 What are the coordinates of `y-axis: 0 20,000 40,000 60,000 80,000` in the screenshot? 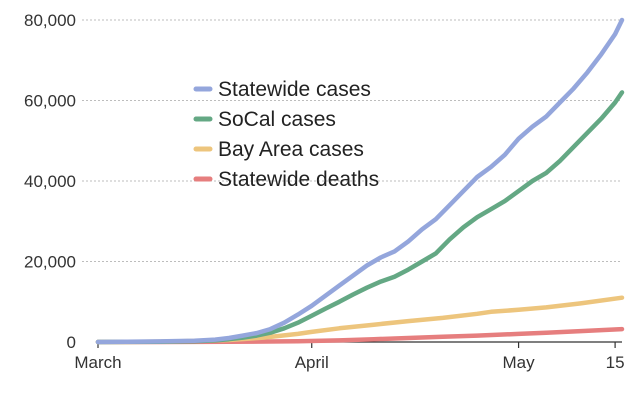 It's located at (50, 181).